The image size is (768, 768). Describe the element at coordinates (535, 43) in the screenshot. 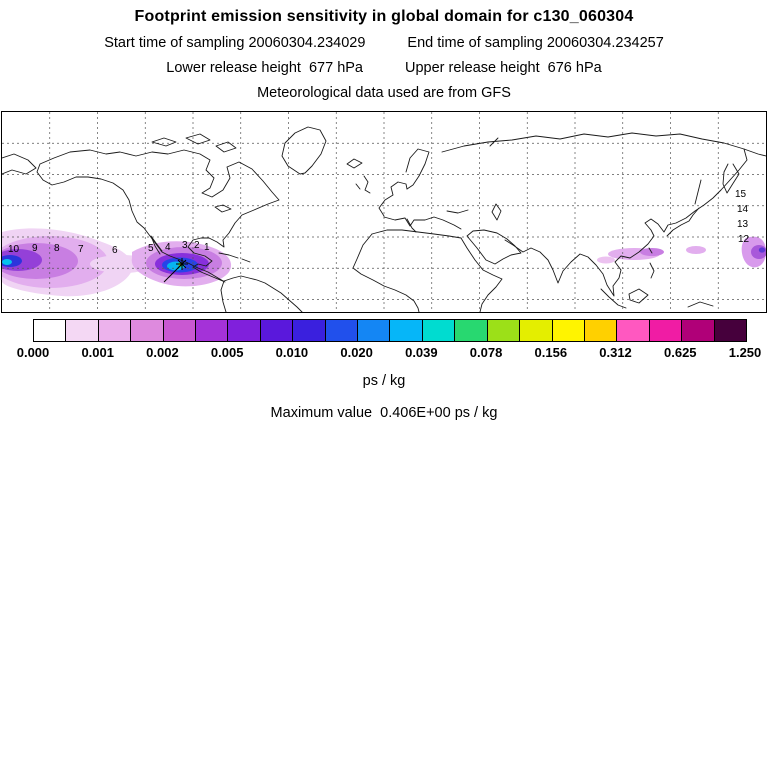

I see `end-time-label: End time of sampling 20060304.234257` at that location.